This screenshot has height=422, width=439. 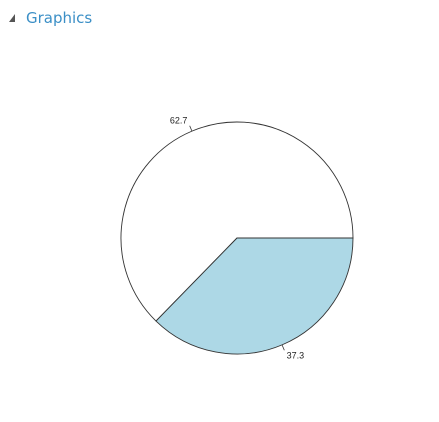 What do you see at coordinates (296, 356) in the screenshot?
I see `pie-label-2: 37.3` at bounding box center [296, 356].